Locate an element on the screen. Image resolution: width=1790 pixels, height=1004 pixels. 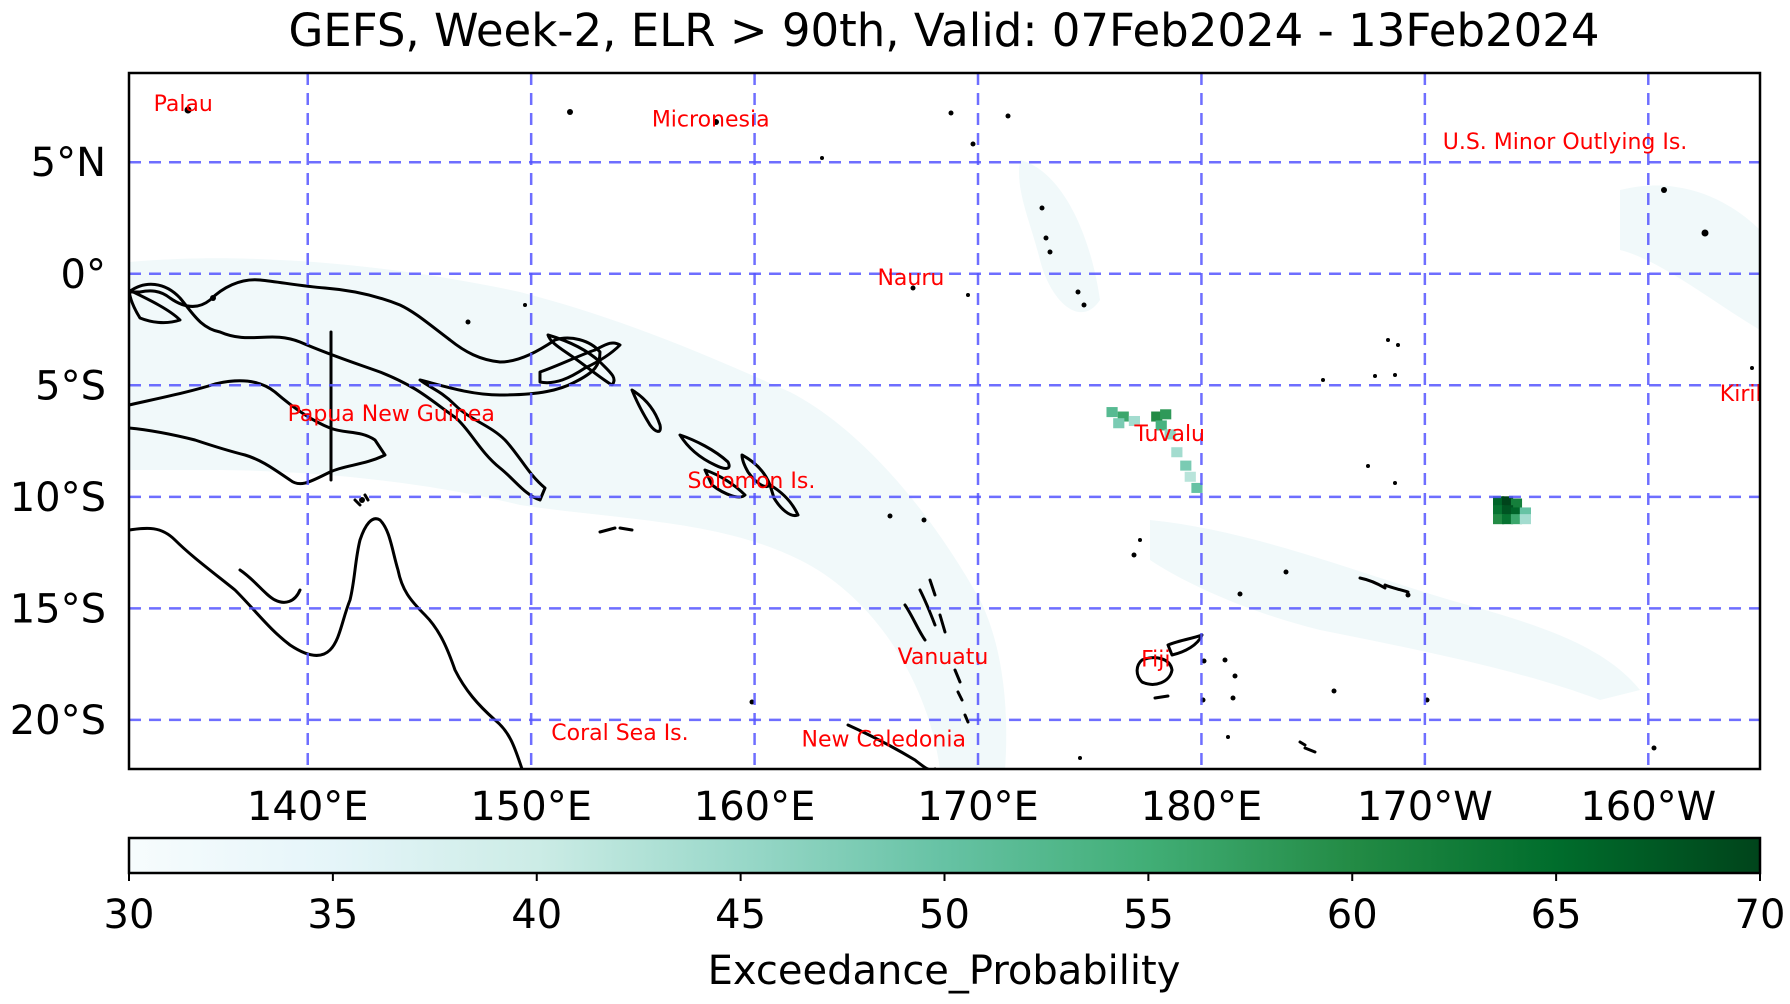
manus-island is located at coordinates (525, 305).